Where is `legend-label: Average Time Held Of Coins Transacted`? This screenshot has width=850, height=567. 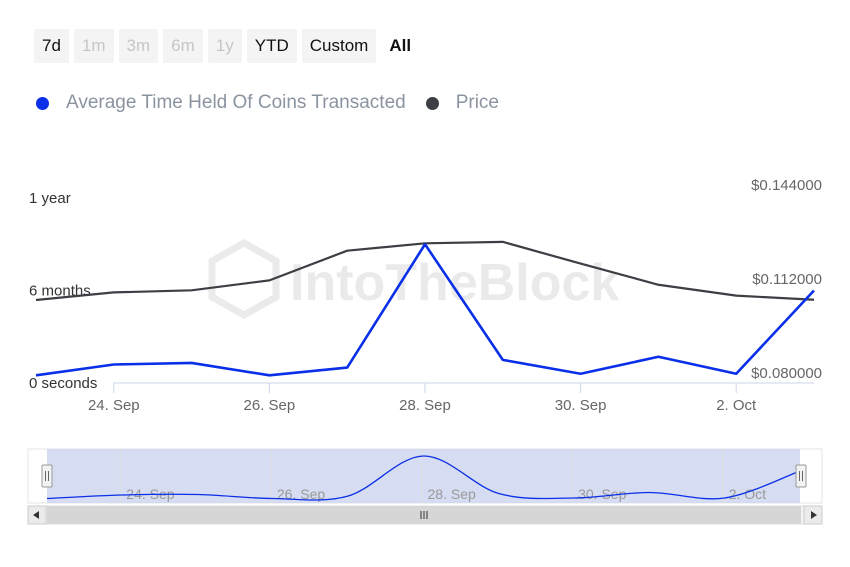
legend-label: Average Time Held Of Coins Transacted is located at coordinates (236, 102).